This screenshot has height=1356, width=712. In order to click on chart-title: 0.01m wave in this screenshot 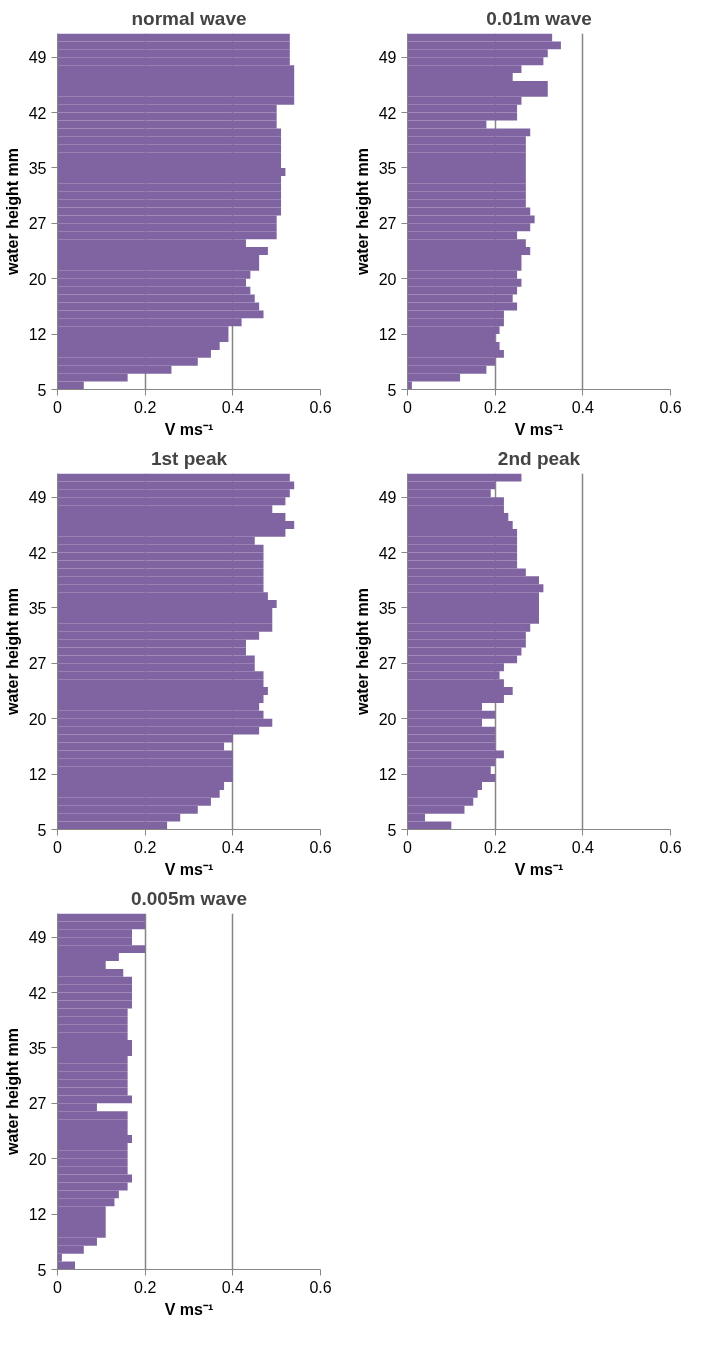, I will do `click(539, 18)`.